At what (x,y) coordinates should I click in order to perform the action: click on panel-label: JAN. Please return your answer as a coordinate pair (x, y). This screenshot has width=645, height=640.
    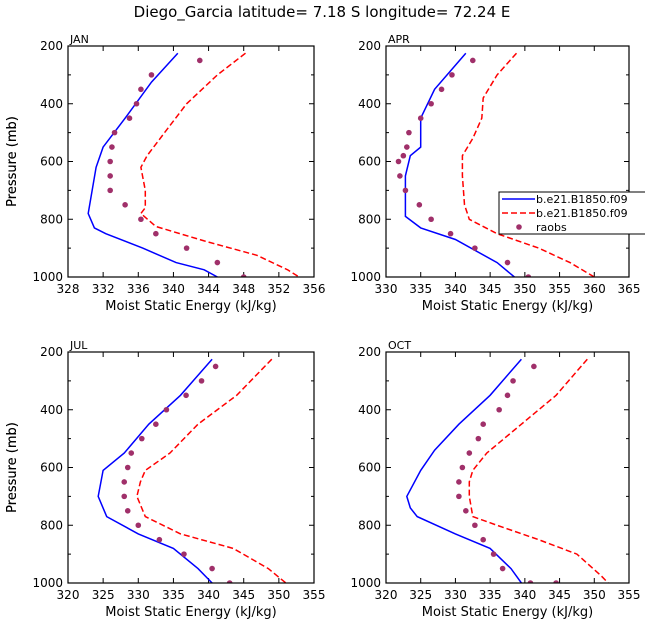
    Looking at the image, I should click on (79, 39).